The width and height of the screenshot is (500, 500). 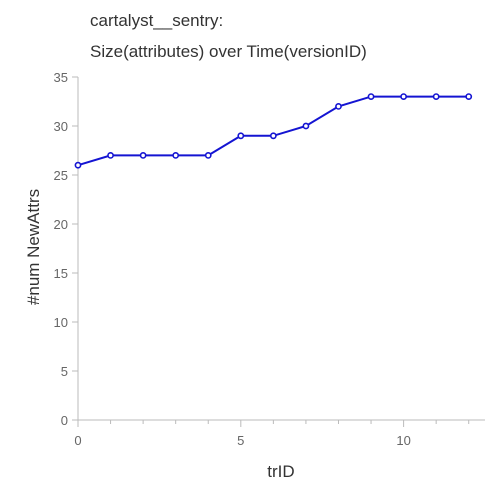 I want to click on y-tick-label: 35, so click(x=61, y=77).